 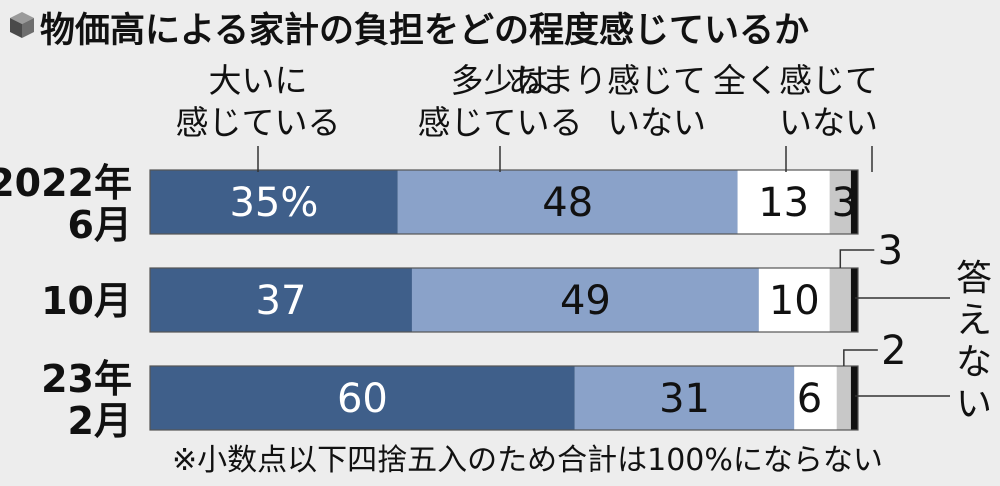 I want to click on data-label: 60, so click(x=362, y=399).